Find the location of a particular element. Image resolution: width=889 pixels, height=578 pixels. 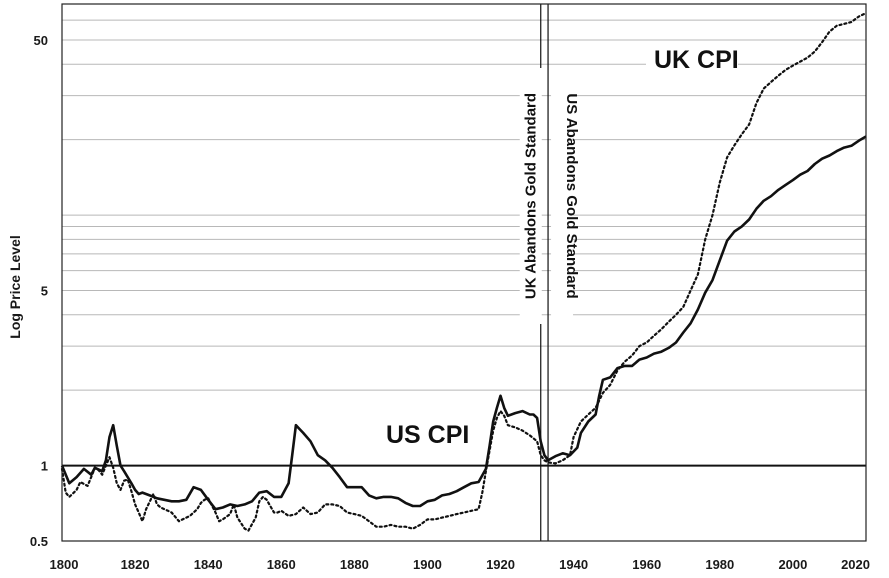

y-axis-label: Log Price Level is located at coordinates (15, 286).